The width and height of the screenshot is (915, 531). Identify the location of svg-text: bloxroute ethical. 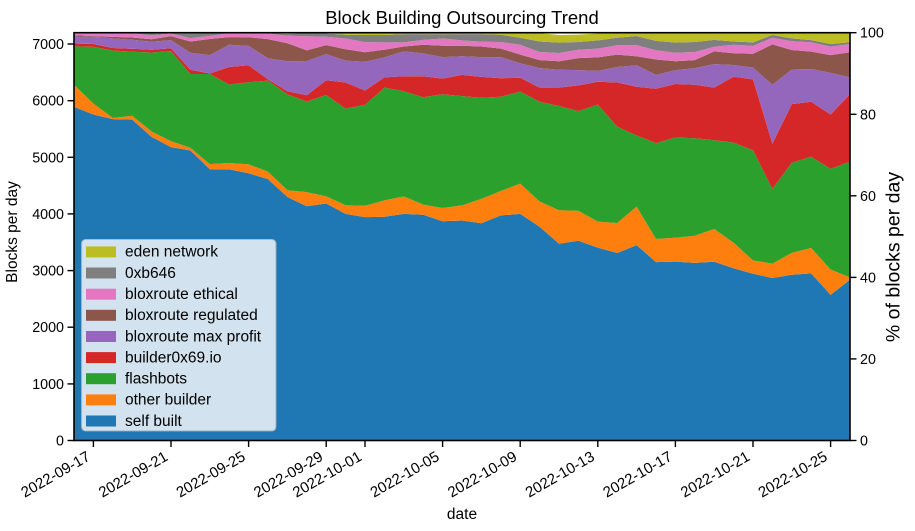
(181, 294).